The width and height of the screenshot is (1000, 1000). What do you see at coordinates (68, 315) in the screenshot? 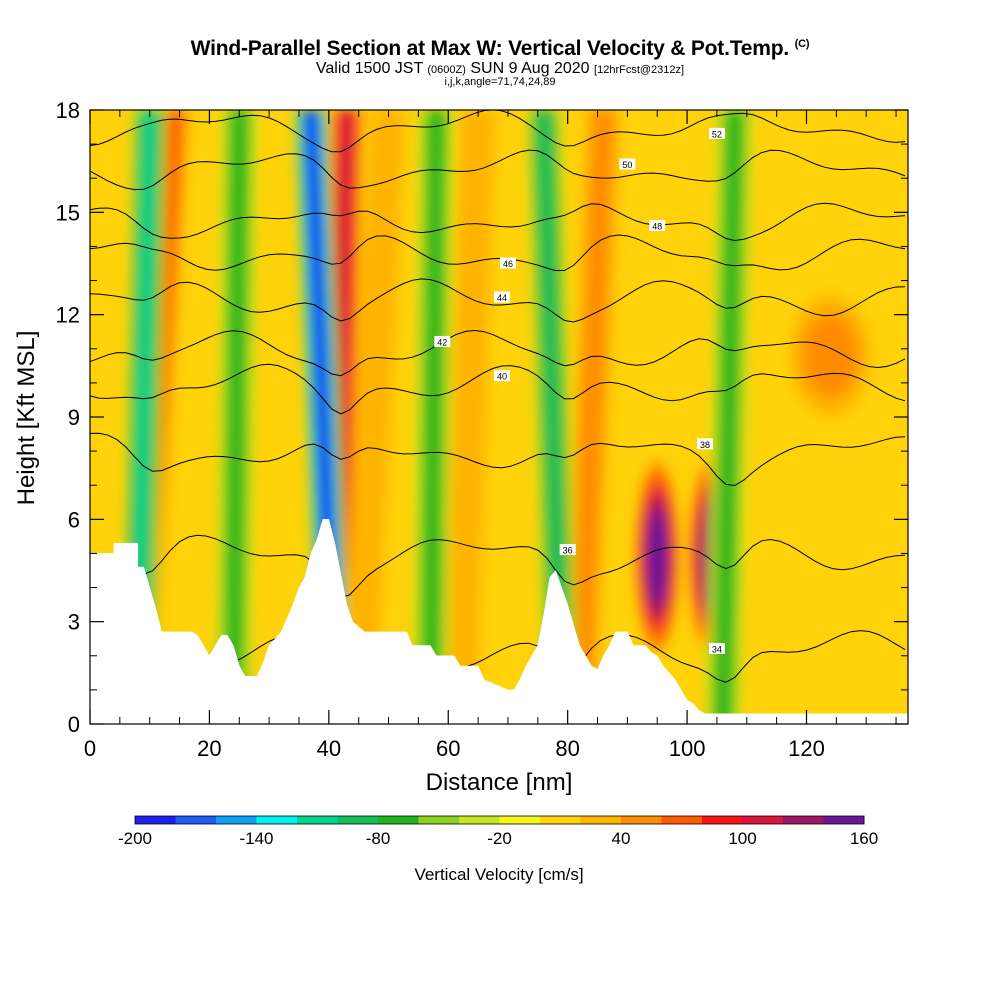
I see `y-tick-label: 12` at bounding box center [68, 315].